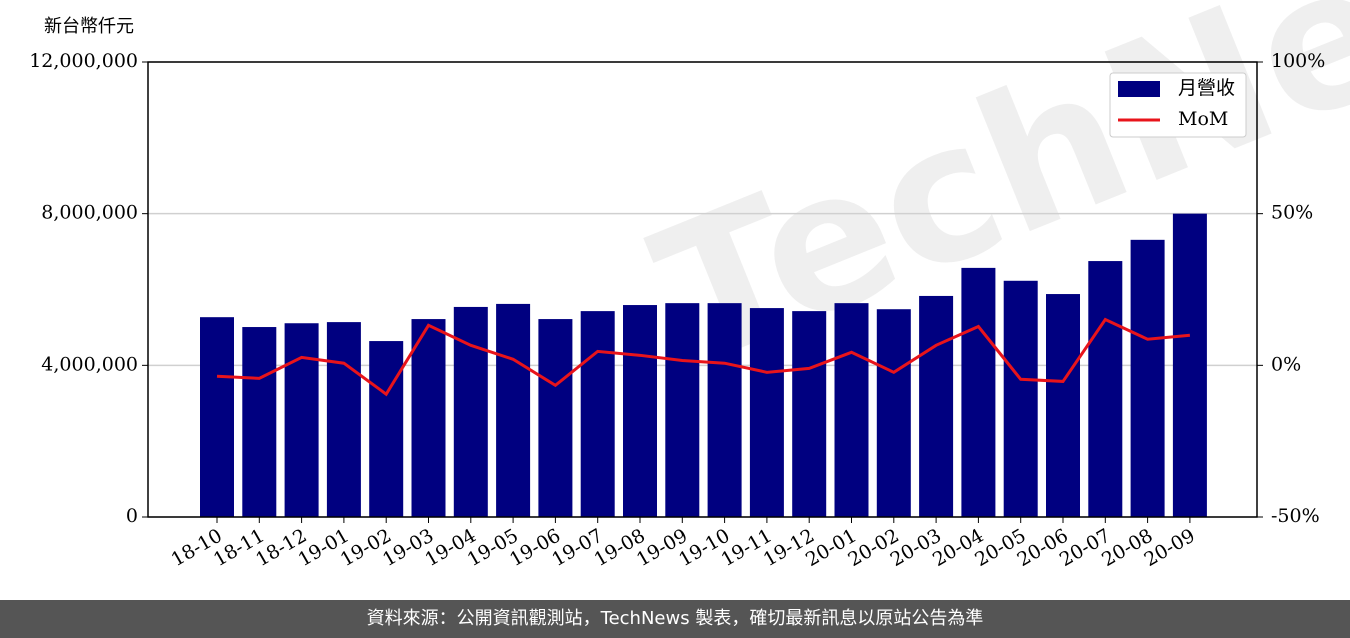 This screenshot has height=638, width=1350. I want to click on y2-tick-label: -50%, so click(1295, 516).